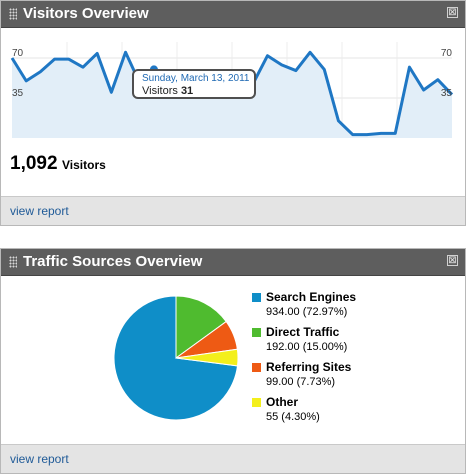  Describe the element at coordinates (201, 327) in the screenshot. I see `slice-direct-traffic` at that location.